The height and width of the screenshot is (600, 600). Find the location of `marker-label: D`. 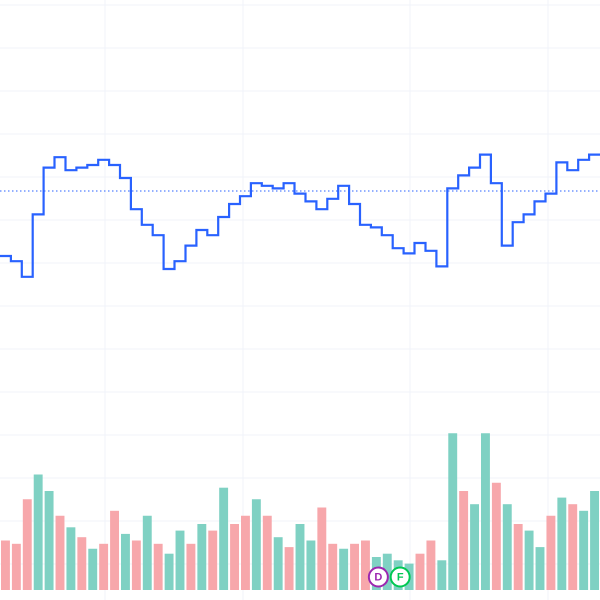

marker-label: D is located at coordinates (378, 578).